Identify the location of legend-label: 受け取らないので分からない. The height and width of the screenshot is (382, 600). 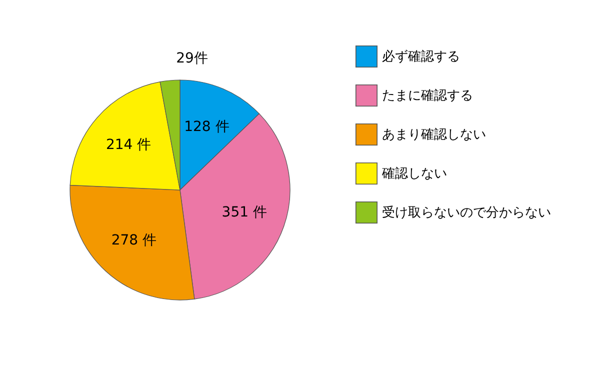
(466, 213).